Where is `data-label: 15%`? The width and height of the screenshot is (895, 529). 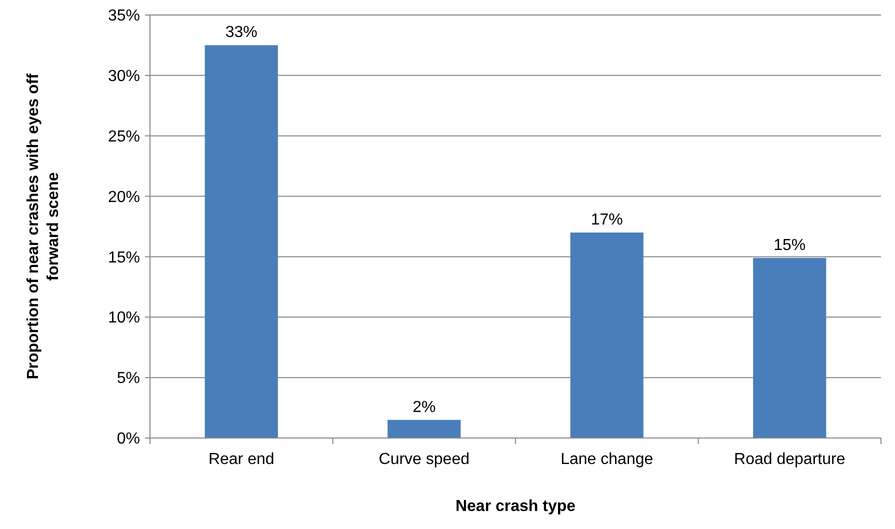 data-label: 15% is located at coordinates (790, 245).